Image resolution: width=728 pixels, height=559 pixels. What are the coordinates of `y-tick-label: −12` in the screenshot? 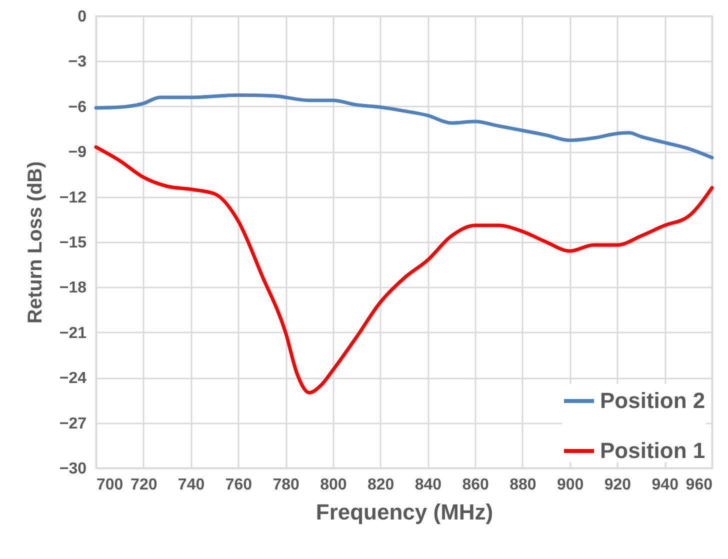 It's located at (73, 197).